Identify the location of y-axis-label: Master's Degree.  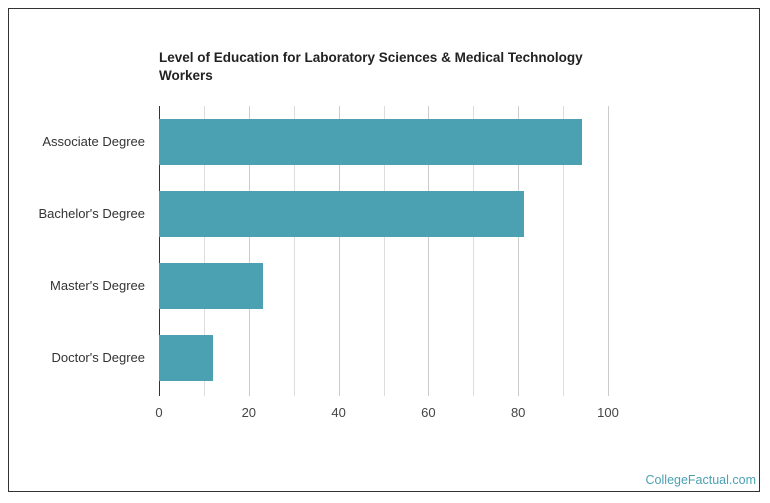
(97, 285).